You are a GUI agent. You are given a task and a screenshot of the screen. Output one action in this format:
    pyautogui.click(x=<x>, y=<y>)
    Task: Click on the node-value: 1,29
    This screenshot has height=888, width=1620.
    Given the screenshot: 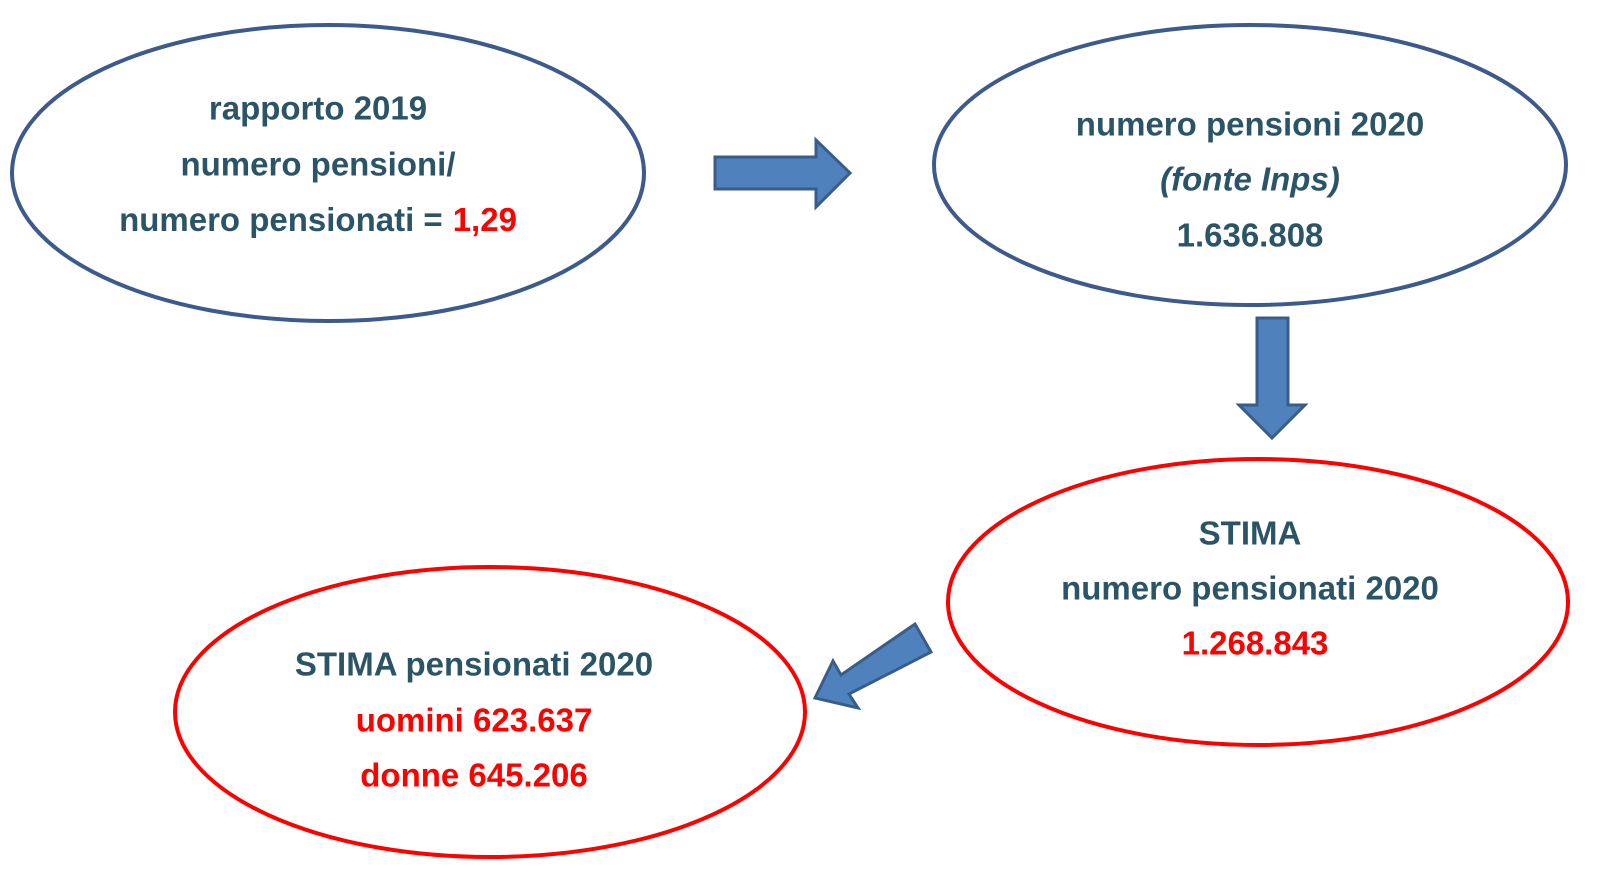 What is the action you would take?
    pyautogui.click(x=485, y=219)
    